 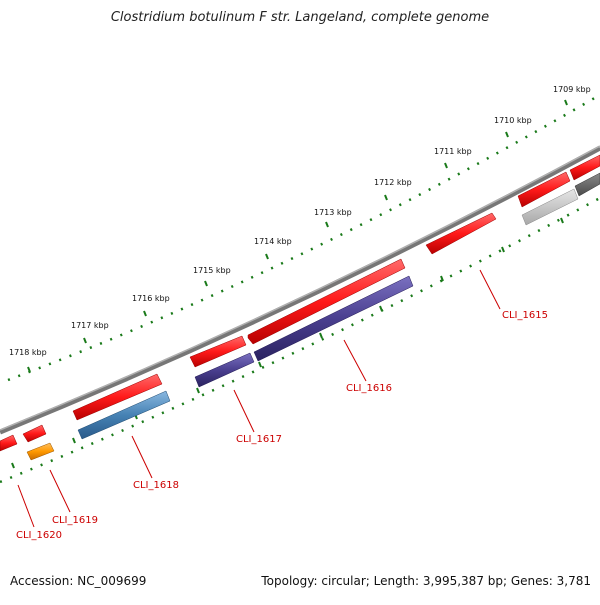 What do you see at coordinates (259, 439) in the screenshot?
I see `gene-label-cli-1617: CLI_1617` at bounding box center [259, 439].